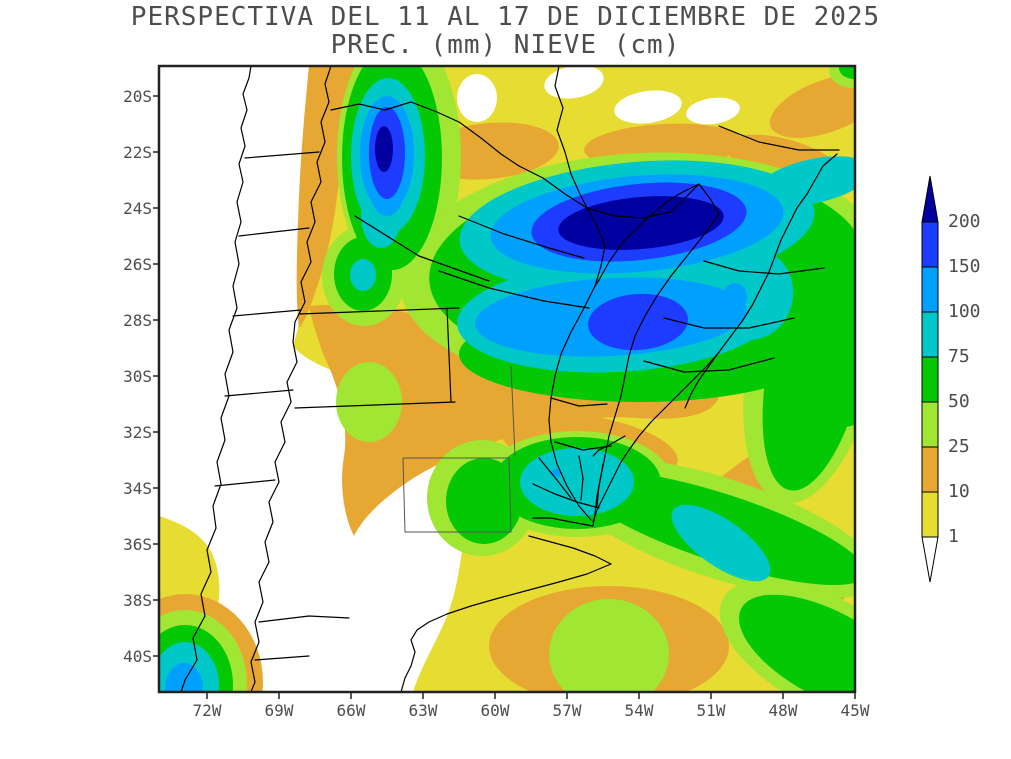  Describe the element at coordinates (505, 45) in the screenshot. I see `map-subtitle: PREC. (mm) NIEVE (cm)` at that location.